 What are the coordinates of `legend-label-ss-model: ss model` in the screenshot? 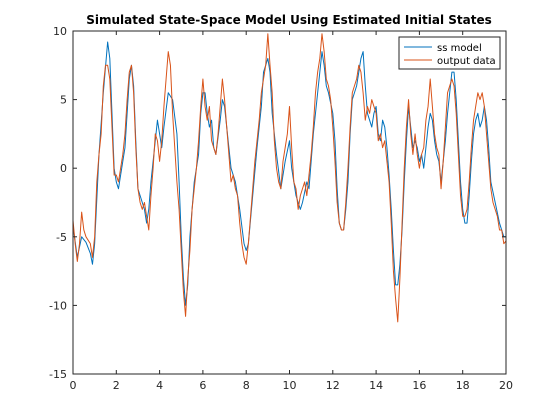 It's located at (459, 48).